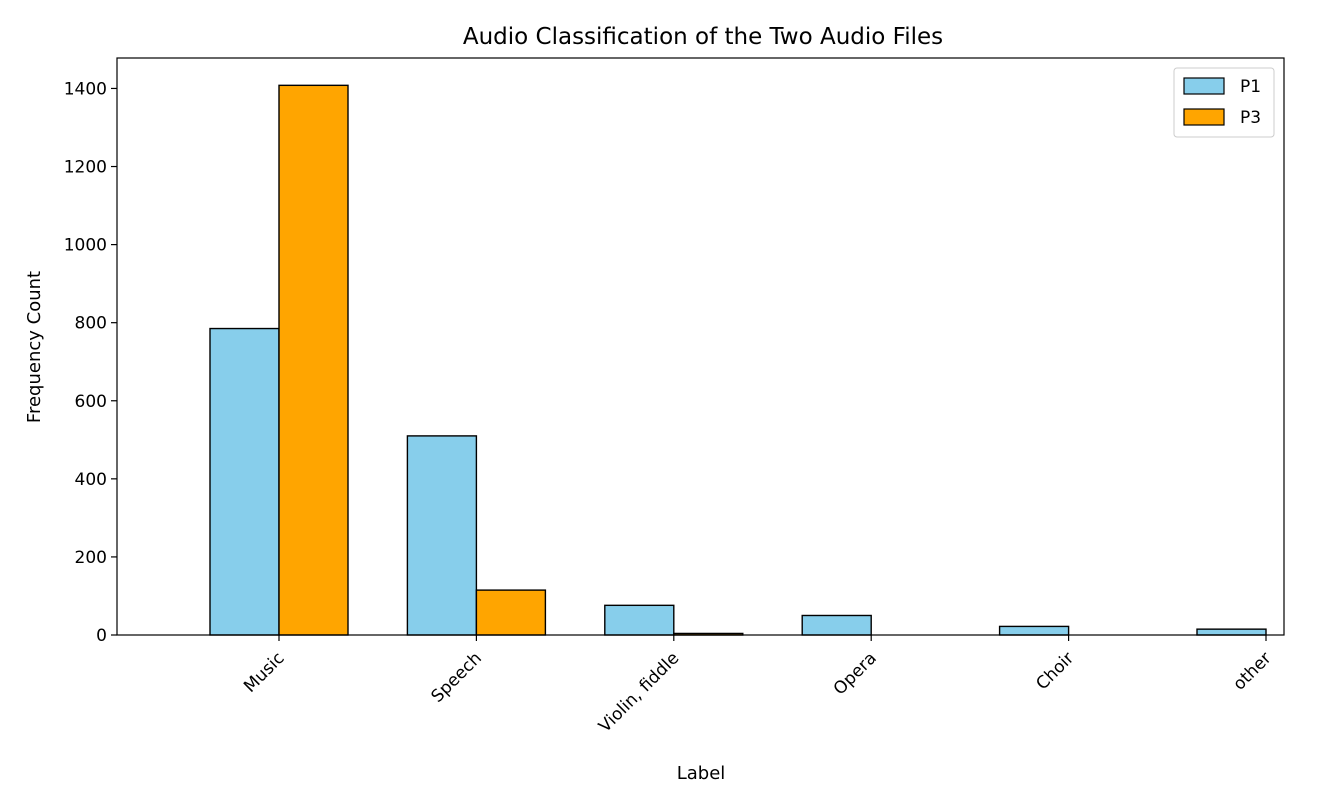  Describe the element at coordinates (1204, 117) in the screenshot. I see `legend-swatch-p3` at that location.